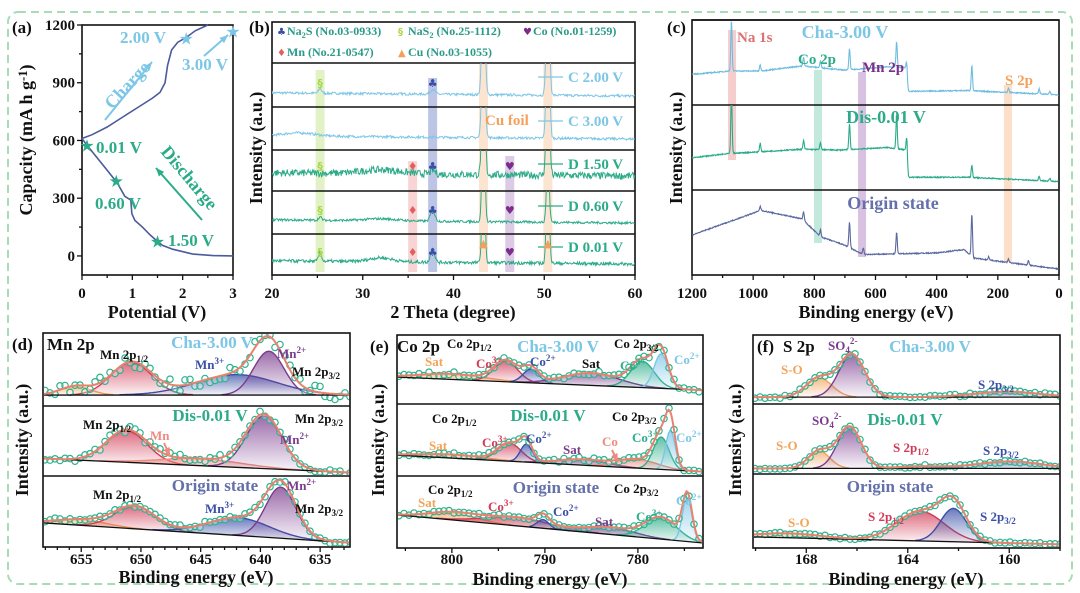 The height and width of the screenshot is (593, 1080). What do you see at coordinates (334, 32) in the screenshot?
I see `legend-entry: Na2S (No.03-0933)` at bounding box center [334, 32].